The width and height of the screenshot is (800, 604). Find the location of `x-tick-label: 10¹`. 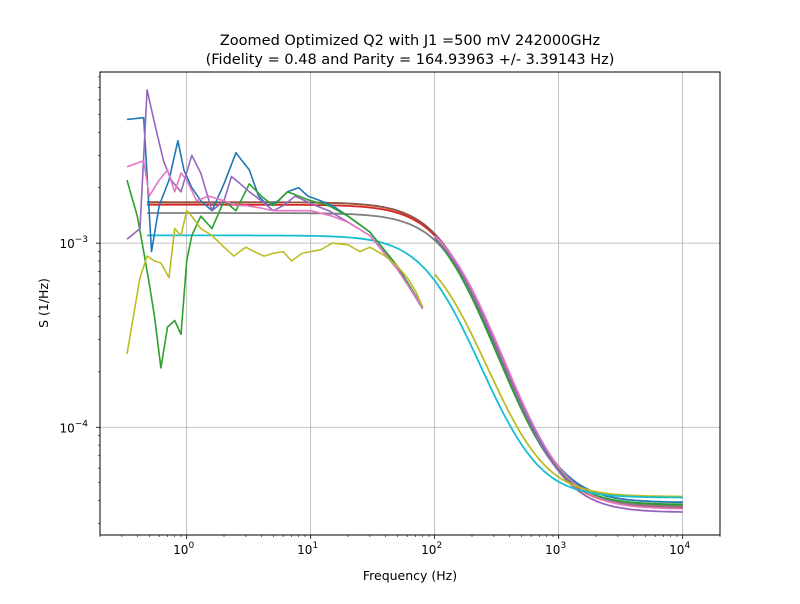

x-tick-label: 10¹ is located at coordinates (307, 549).